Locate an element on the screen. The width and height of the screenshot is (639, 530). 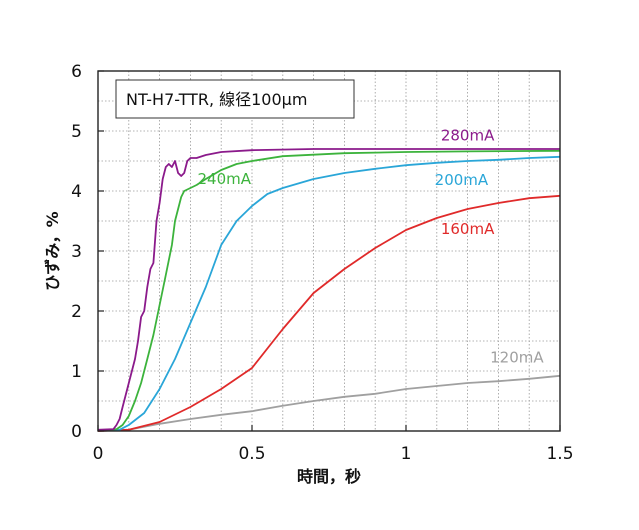
y-tick-label: 4 is located at coordinates (76, 192).